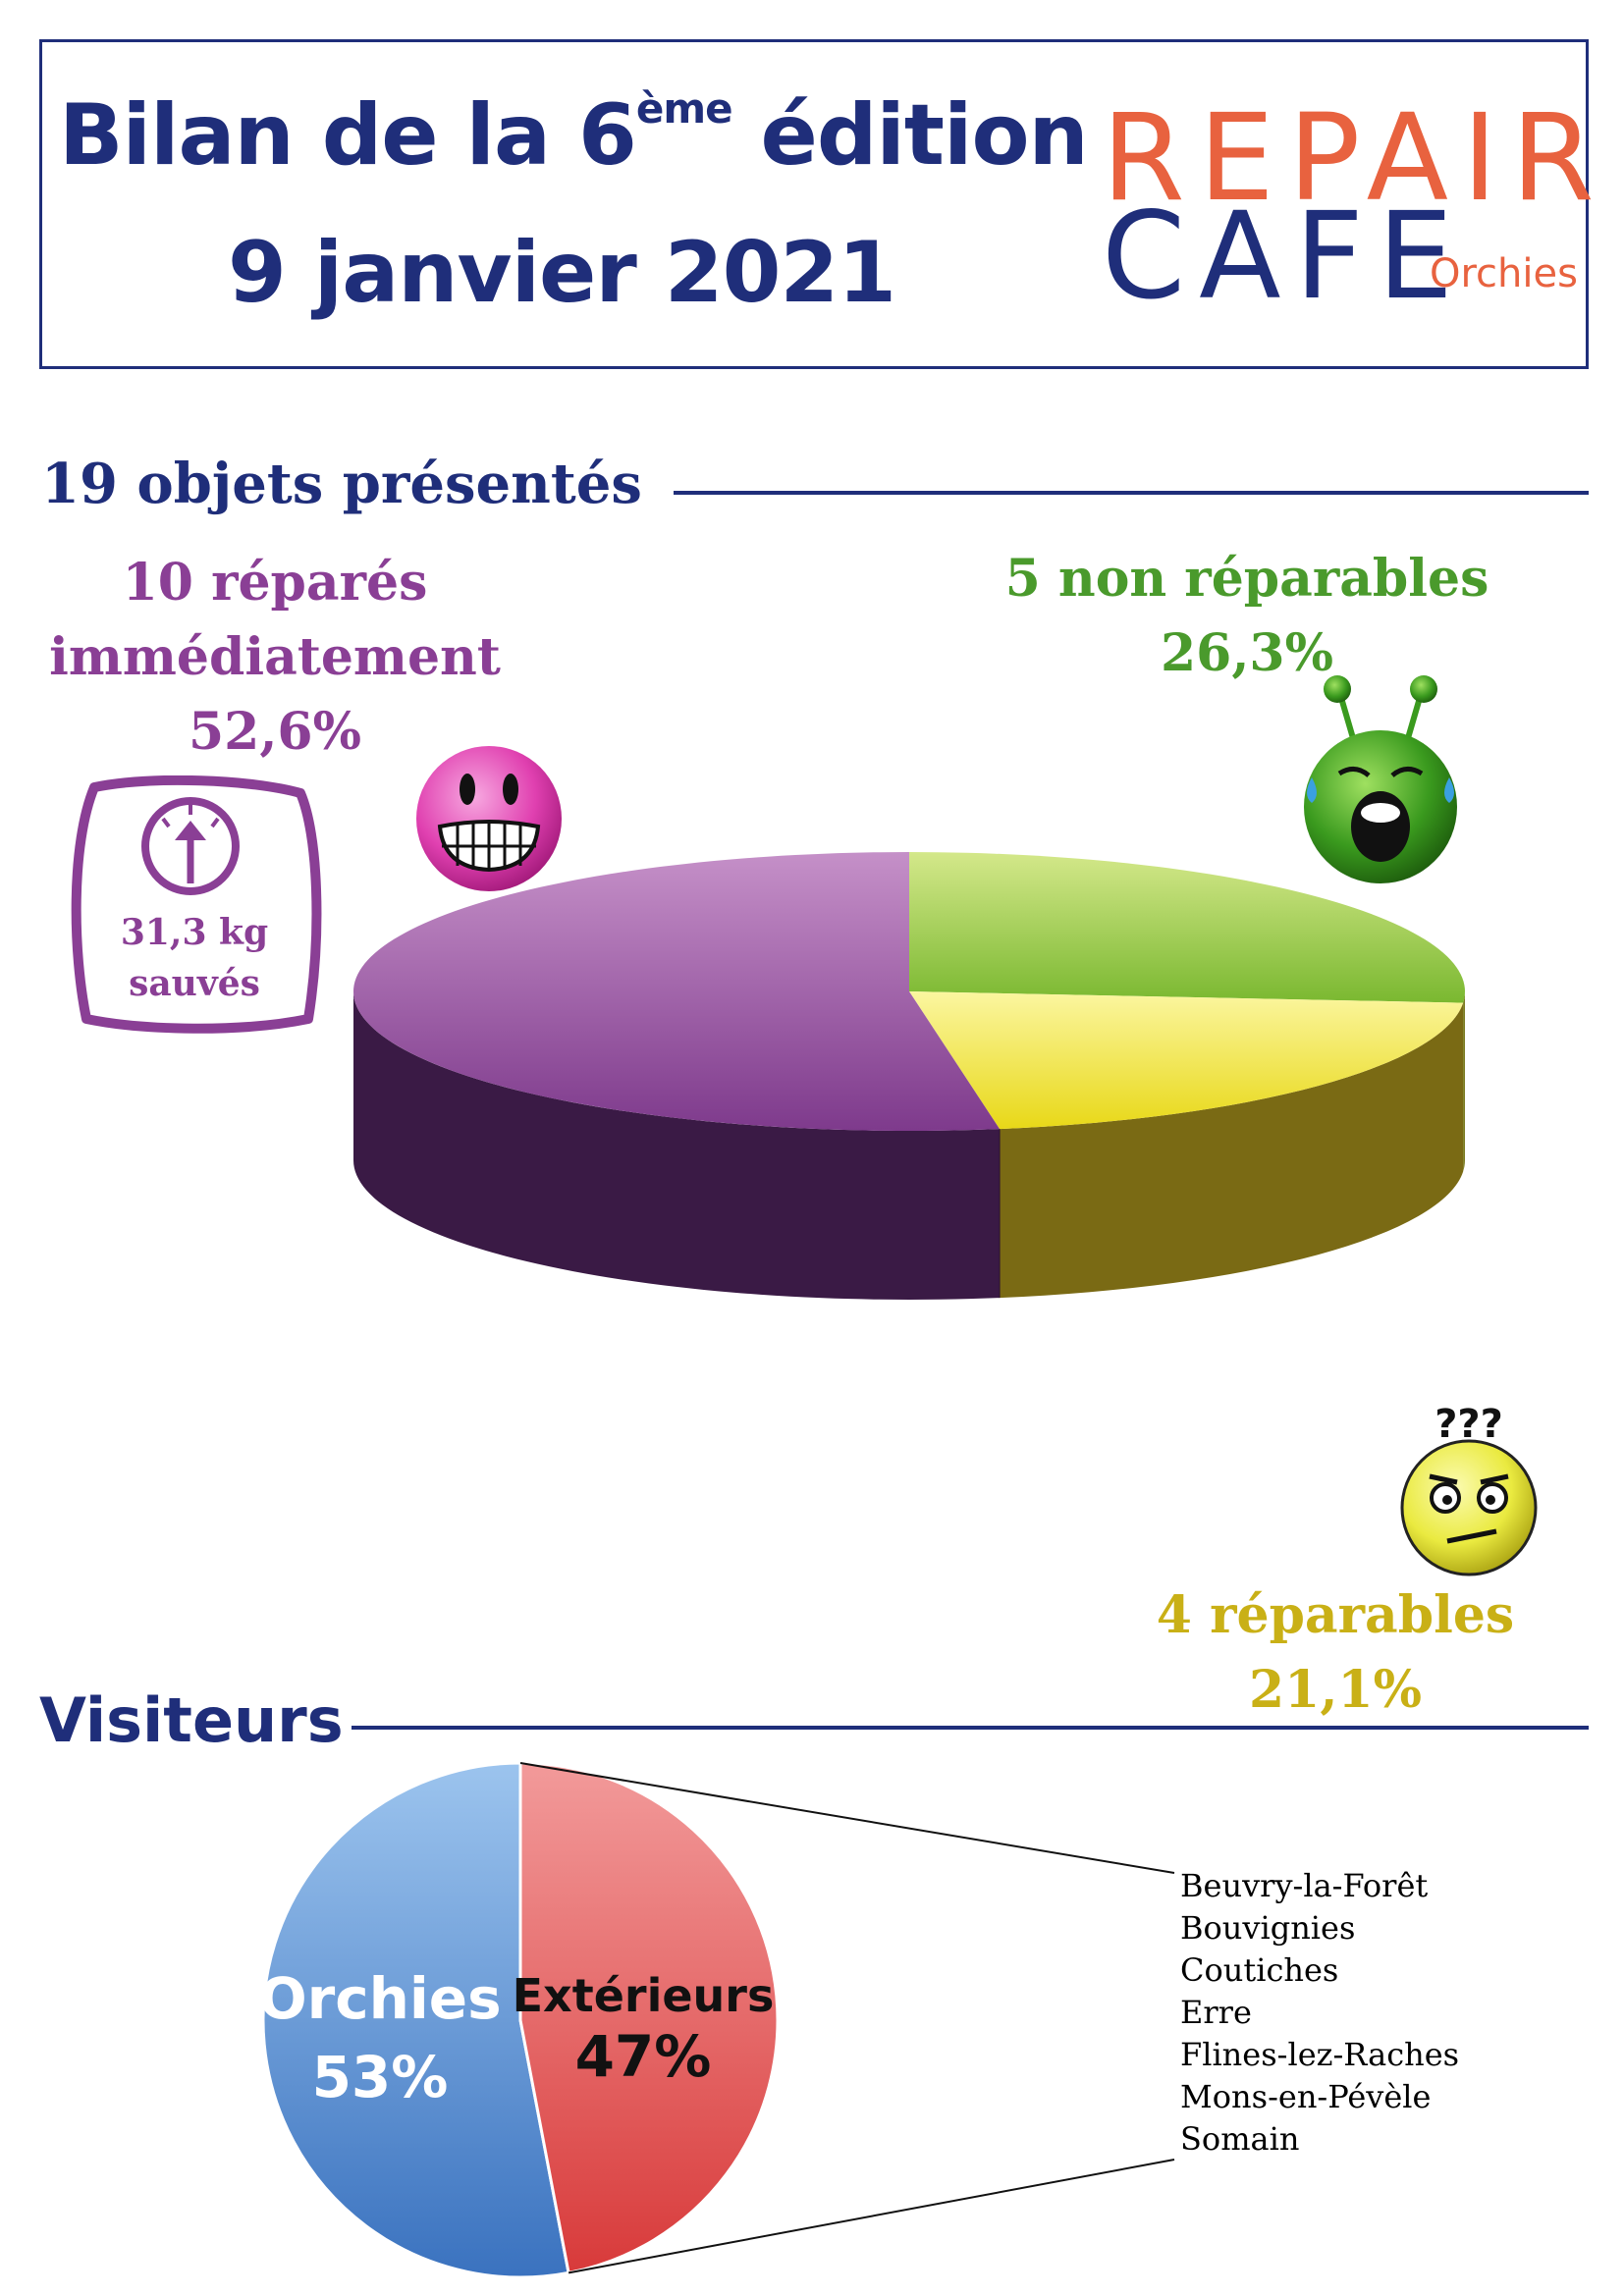 The height and width of the screenshot is (2296, 1624). I want to click on logo-subtitle: Orchies, so click(1504, 273).